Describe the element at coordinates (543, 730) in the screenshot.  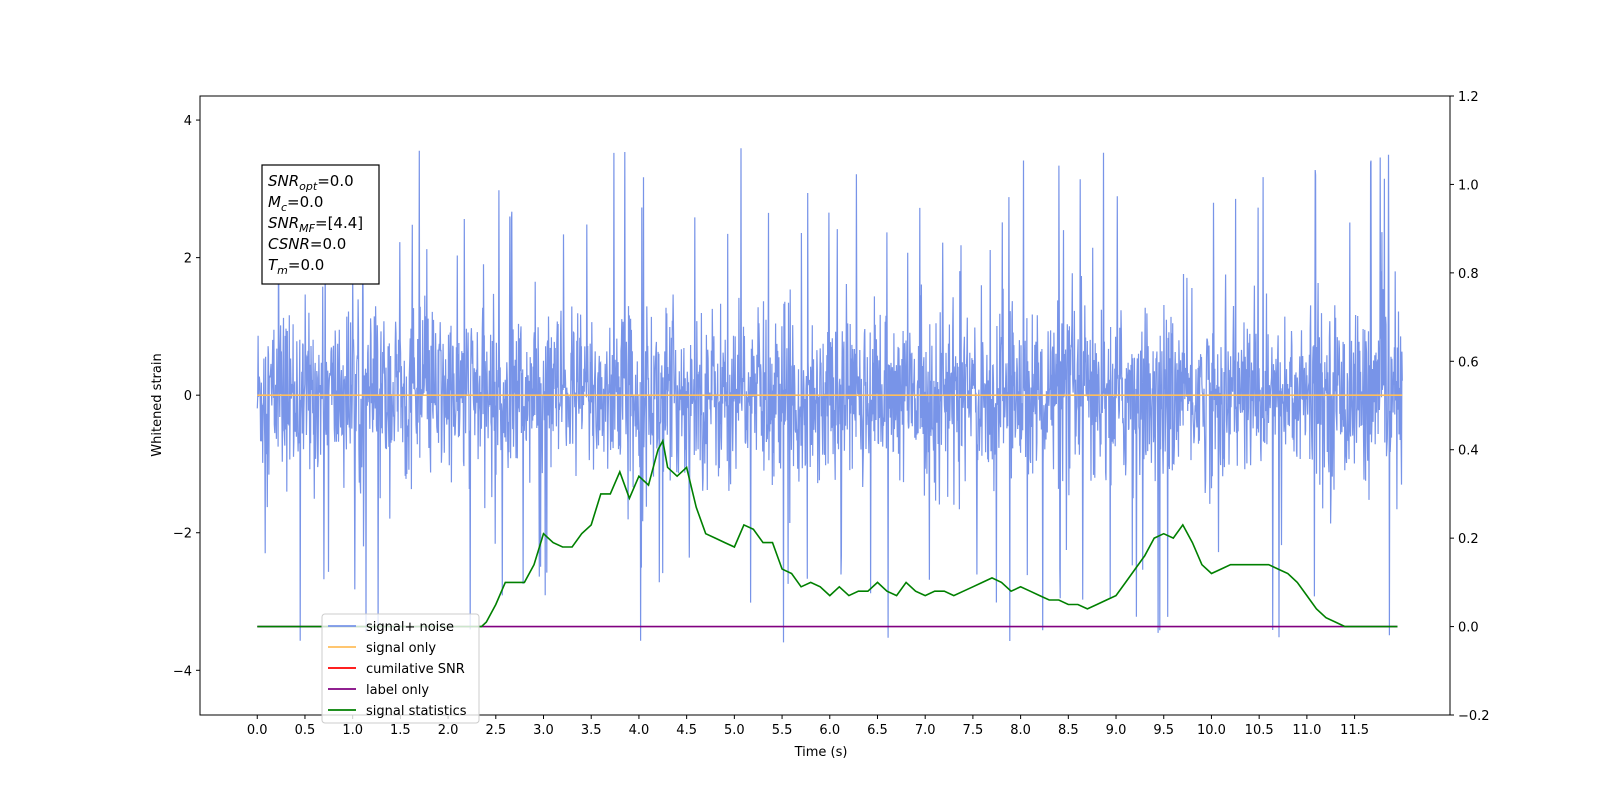
I see `x-tick-label: 3.0` at that location.